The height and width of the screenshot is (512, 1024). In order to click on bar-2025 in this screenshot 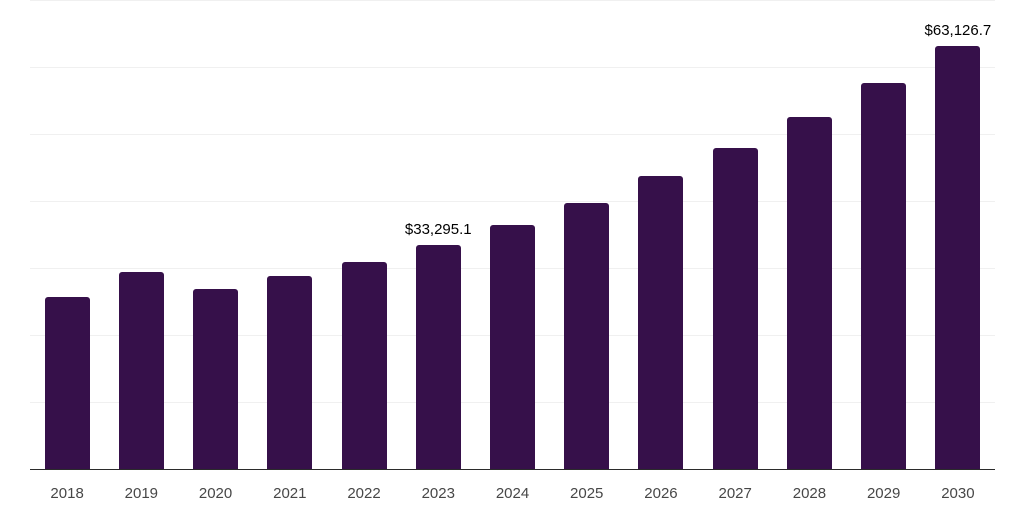, I will do `click(587, 335)`.